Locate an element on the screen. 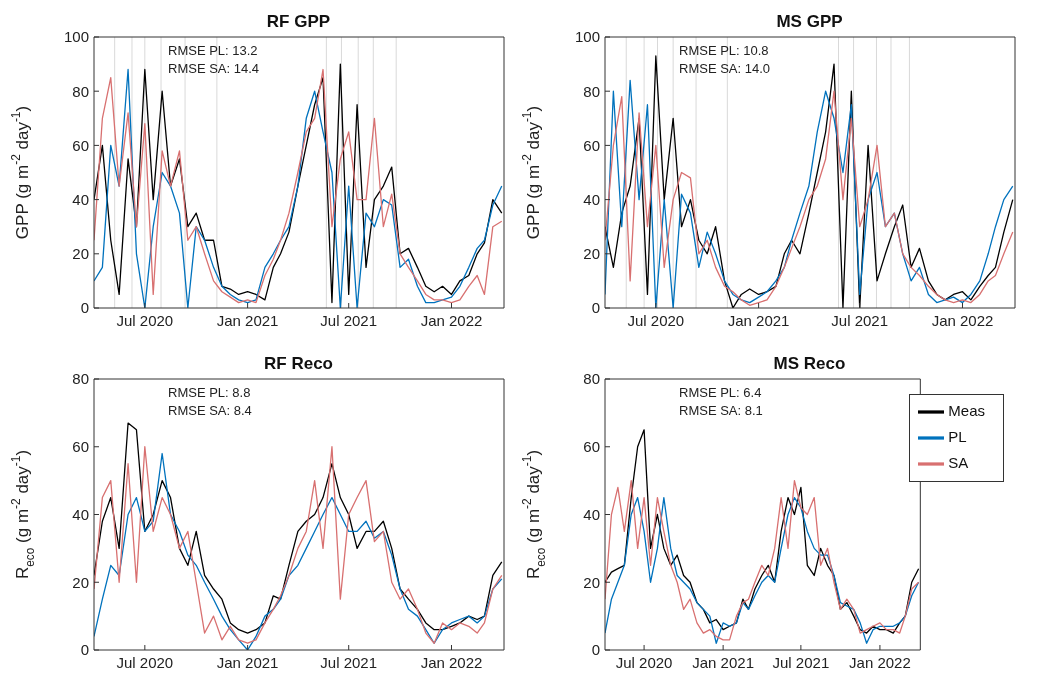  annotation: RMSE SA: 14.0 is located at coordinates (725, 69).